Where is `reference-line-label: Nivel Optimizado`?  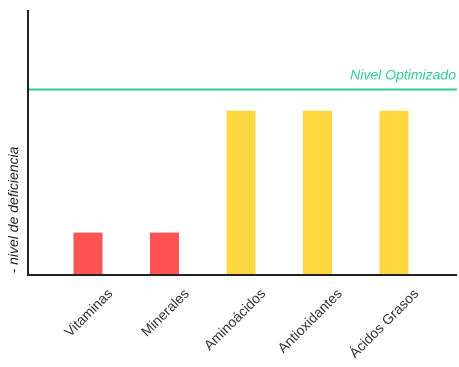 reference-line-label: Nivel Optimizado is located at coordinates (403, 75).